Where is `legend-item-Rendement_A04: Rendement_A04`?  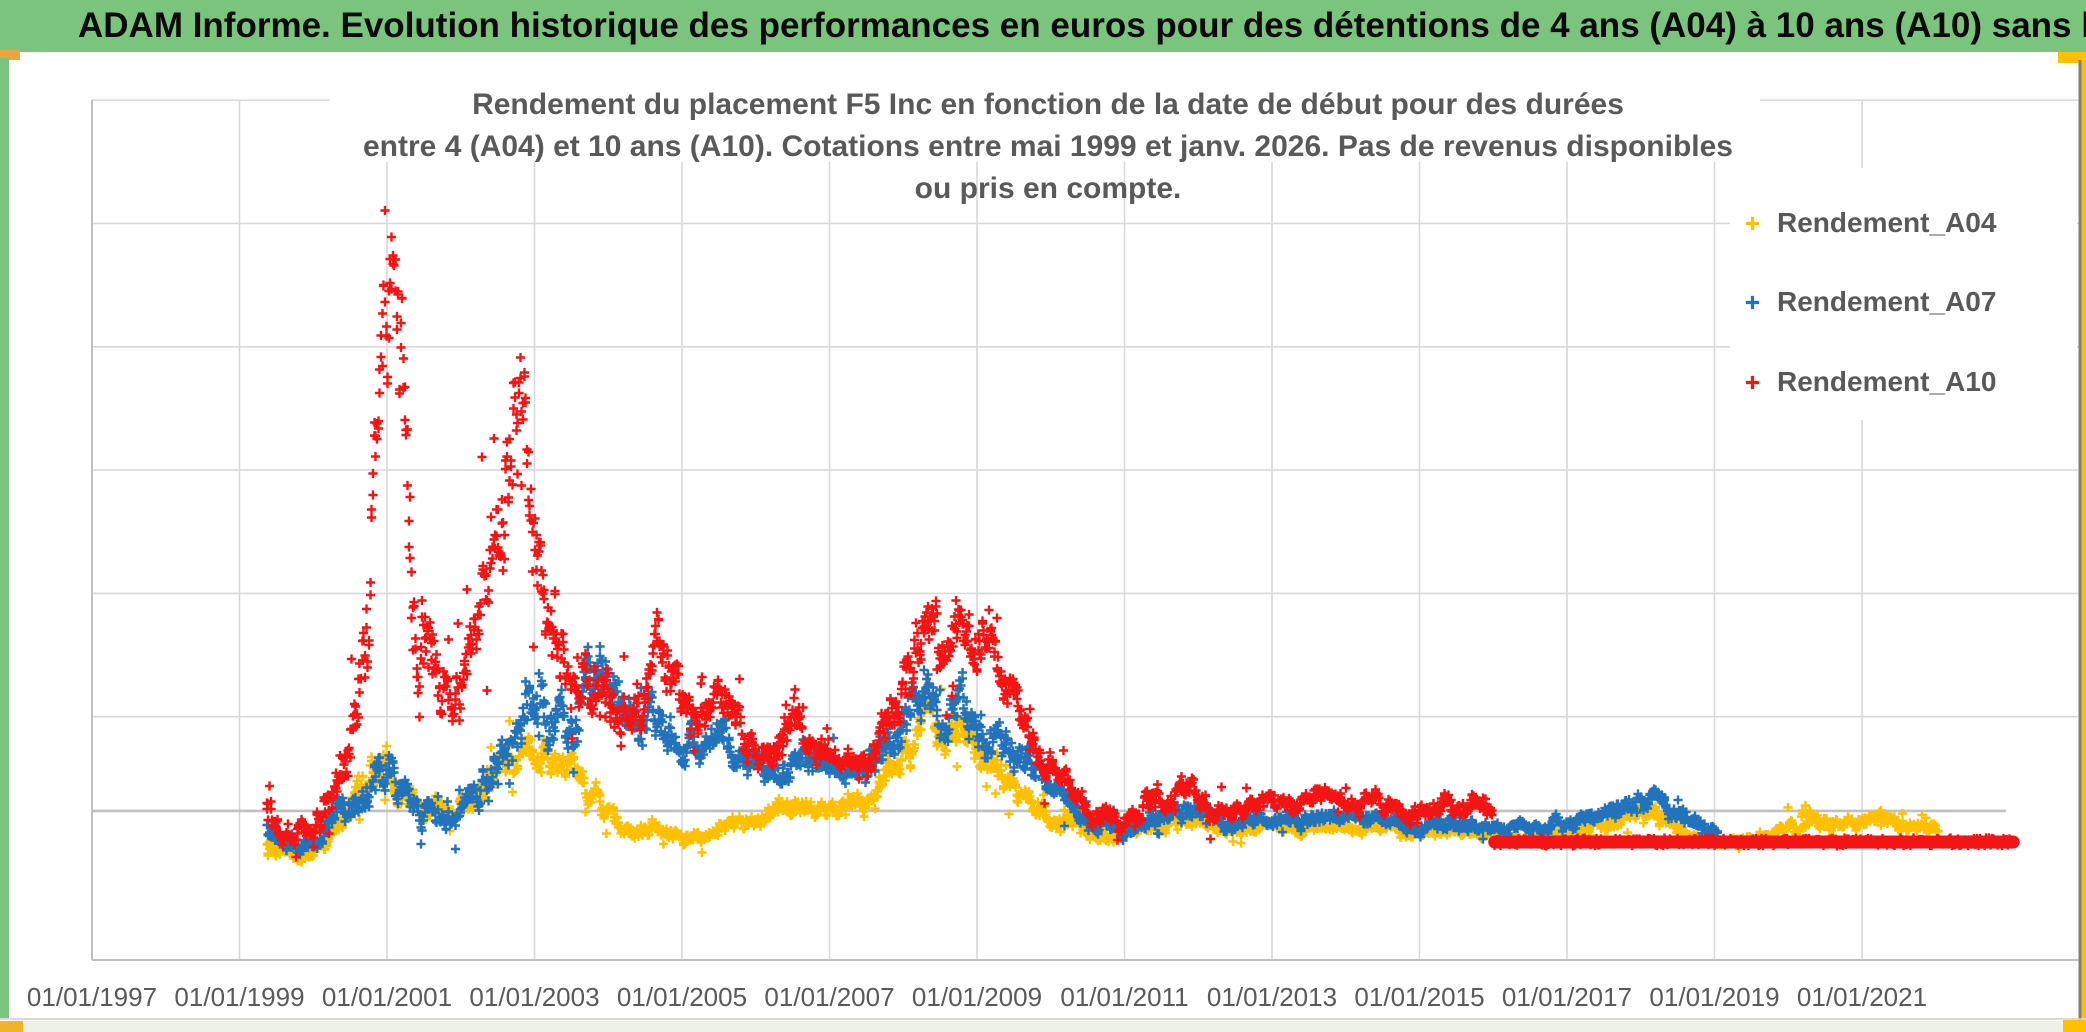 legend-item-Rendement_A04: Rendement_A04 is located at coordinates (1870, 223).